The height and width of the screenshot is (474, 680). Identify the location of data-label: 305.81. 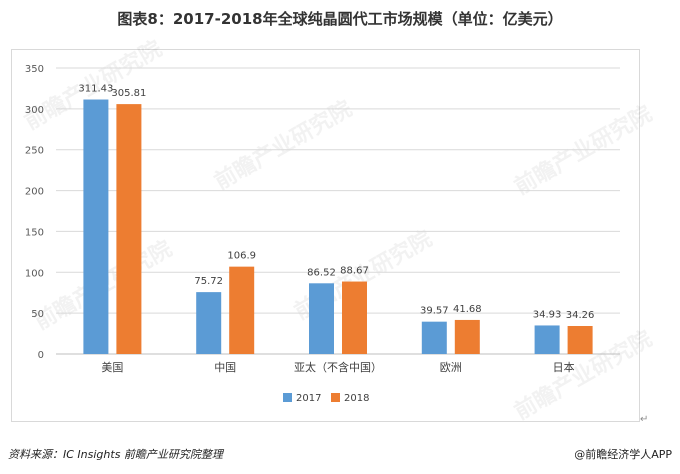
(128, 93).